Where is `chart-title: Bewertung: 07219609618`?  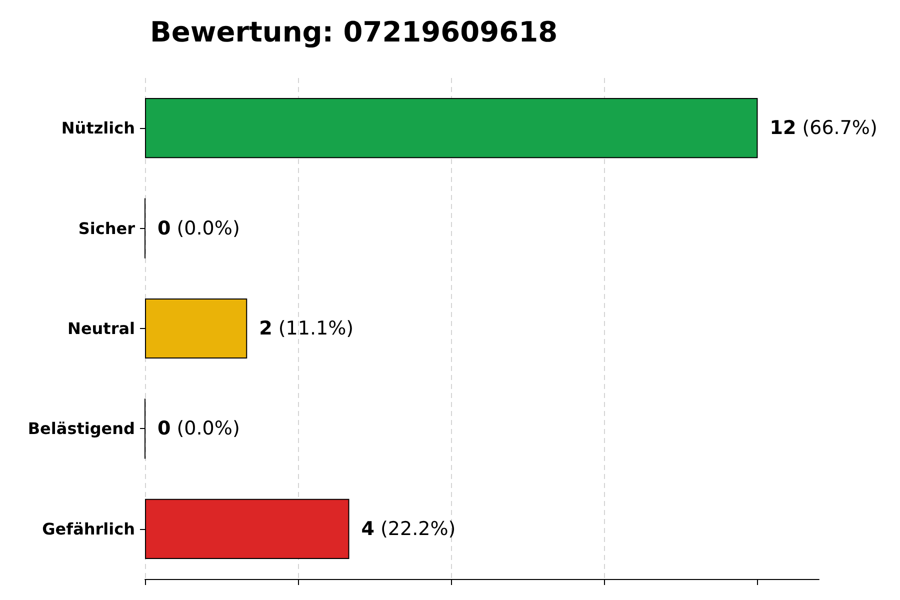
chart-title: Bewertung: 07219609618 is located at coordinates (354, 32).